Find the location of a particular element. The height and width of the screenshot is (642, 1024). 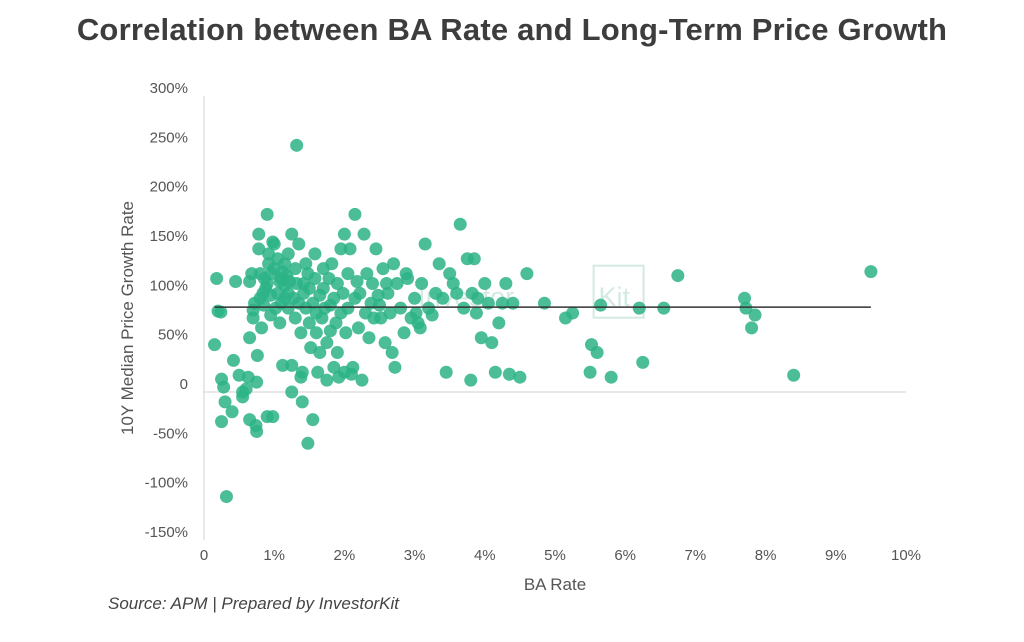

y-tick-label: 300% is located at coordinates (169, 88).